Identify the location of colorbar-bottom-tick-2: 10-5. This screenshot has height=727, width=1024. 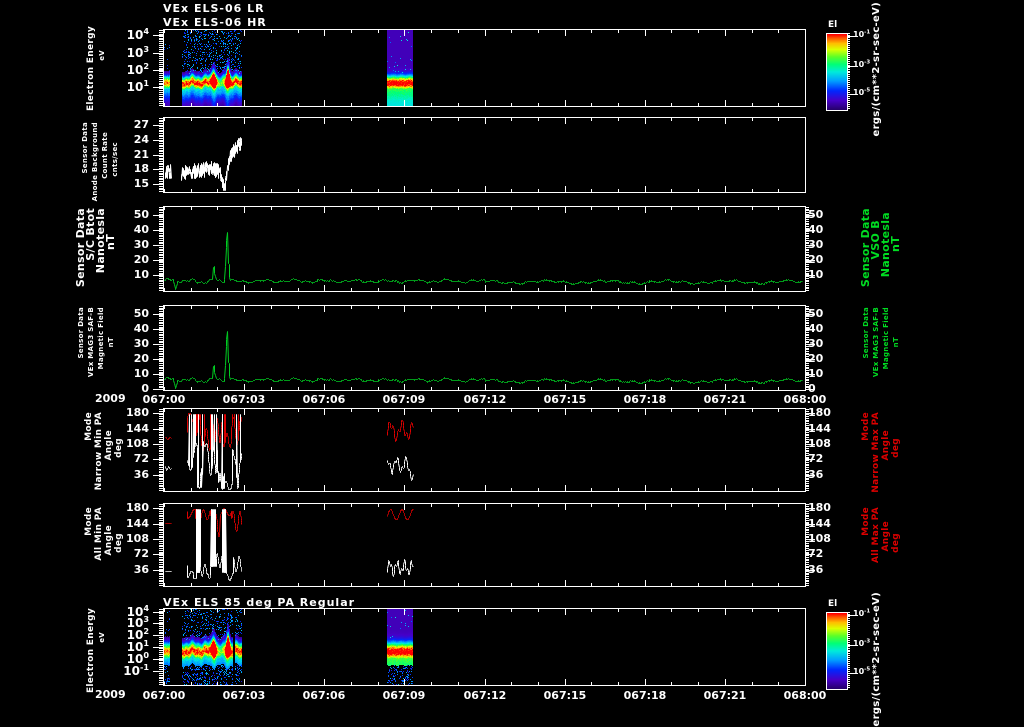
(862, 671).